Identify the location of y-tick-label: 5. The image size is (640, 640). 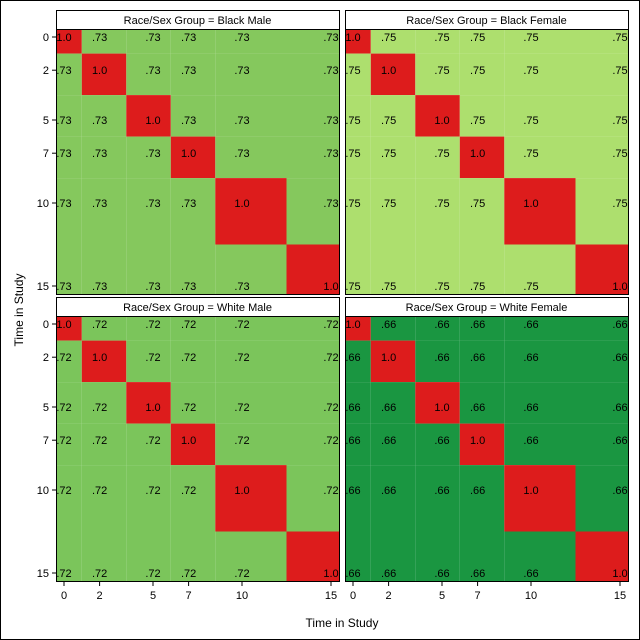
(46, 408).